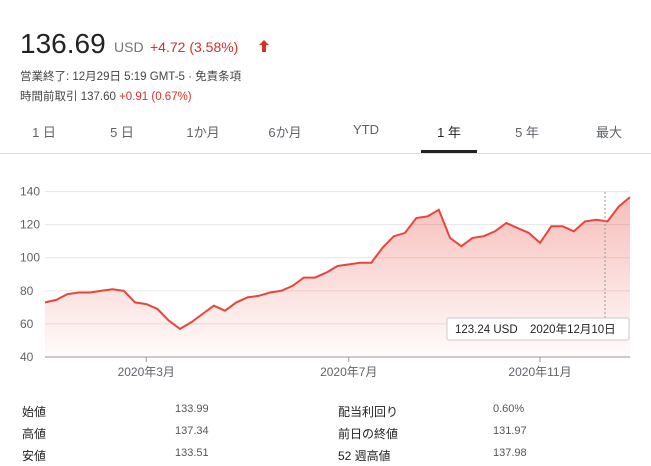 The height and width of the screenshot is (466, 651). What do you see at coordinates (27, 291) in the screenshot?
I see `y-tick-label: 80` at bounding box center [27, 291].